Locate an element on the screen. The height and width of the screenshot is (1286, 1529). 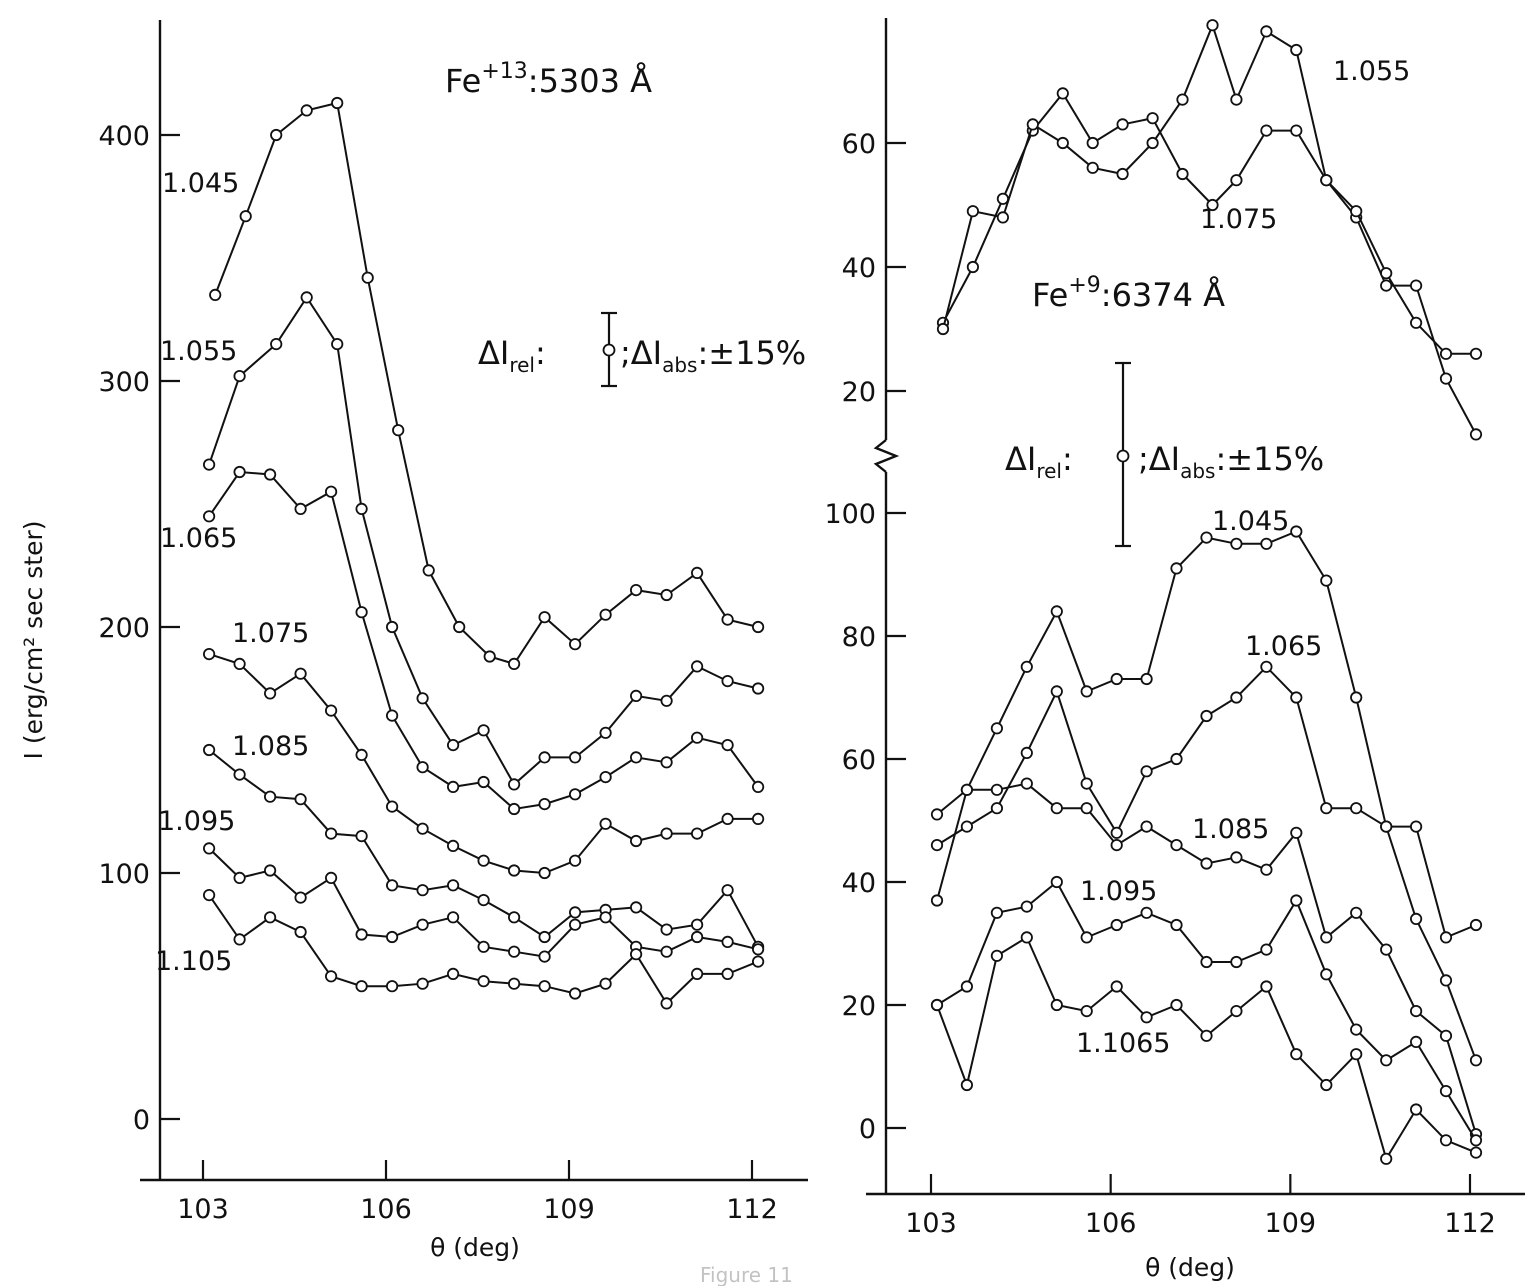
left-x-tick-label-112: 112 is located at coordinates (752, 1209).